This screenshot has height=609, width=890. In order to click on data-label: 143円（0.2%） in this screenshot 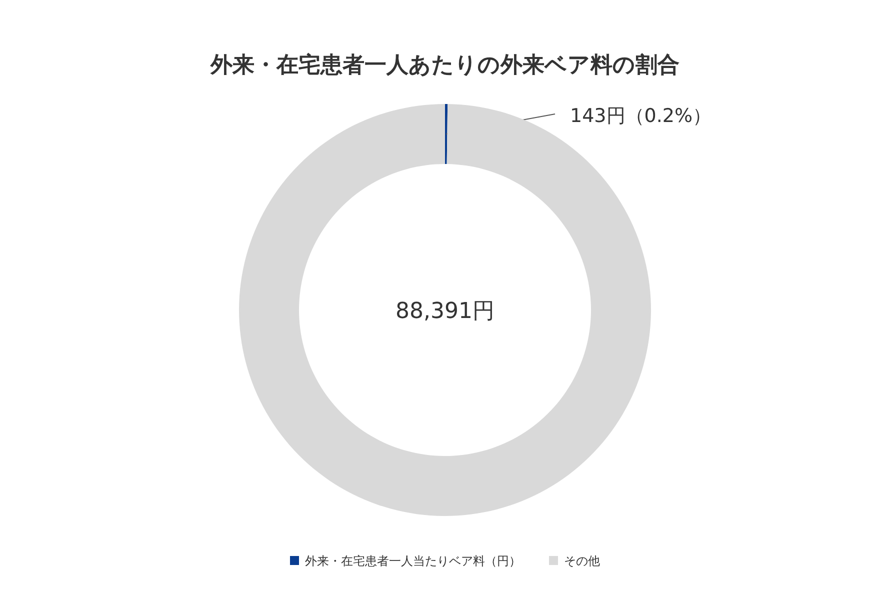, I will do `click(641, 116)`.